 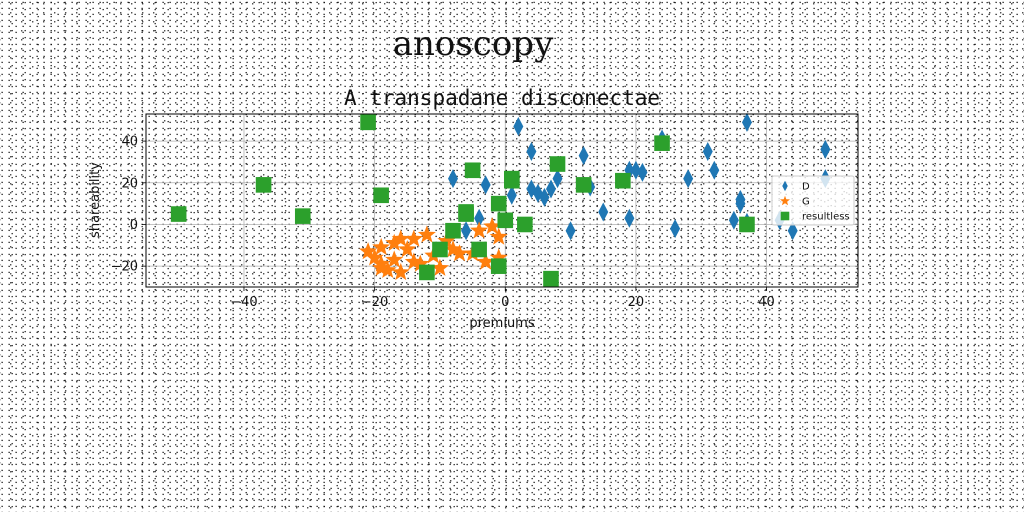 I want to click on legend-label: resultless, so click(x=826, y=217).